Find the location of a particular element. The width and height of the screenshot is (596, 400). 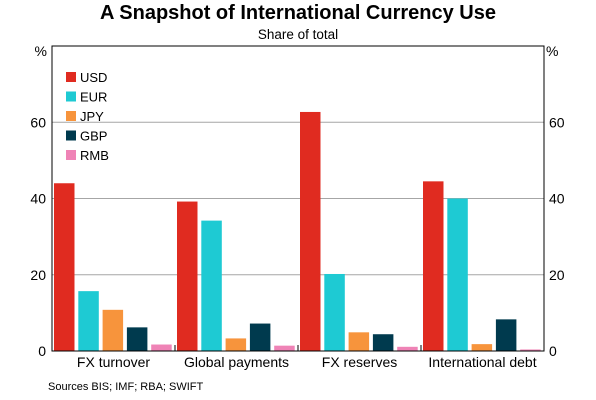

y-tick-label-right: 0 is located at coordinates (553, 351).